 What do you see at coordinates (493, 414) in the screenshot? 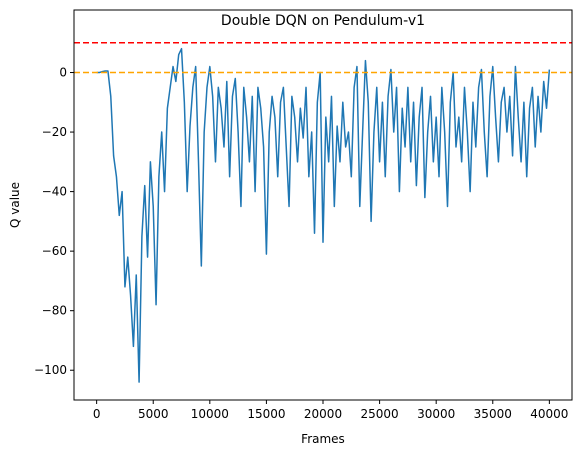
I see `x-tick-label: 35000` at bounding box center [493, 414].